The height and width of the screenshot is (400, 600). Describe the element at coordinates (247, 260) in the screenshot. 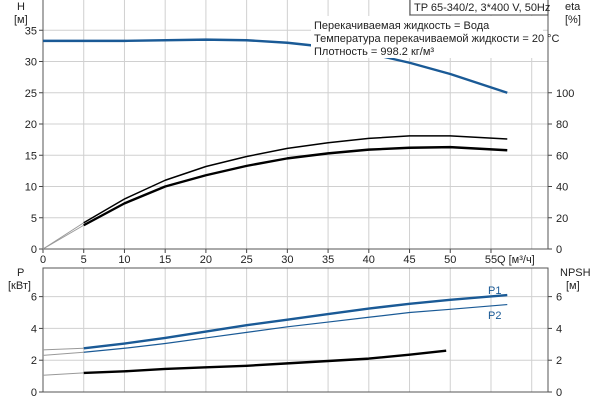

I see `x-tick-label: 25` at that location.